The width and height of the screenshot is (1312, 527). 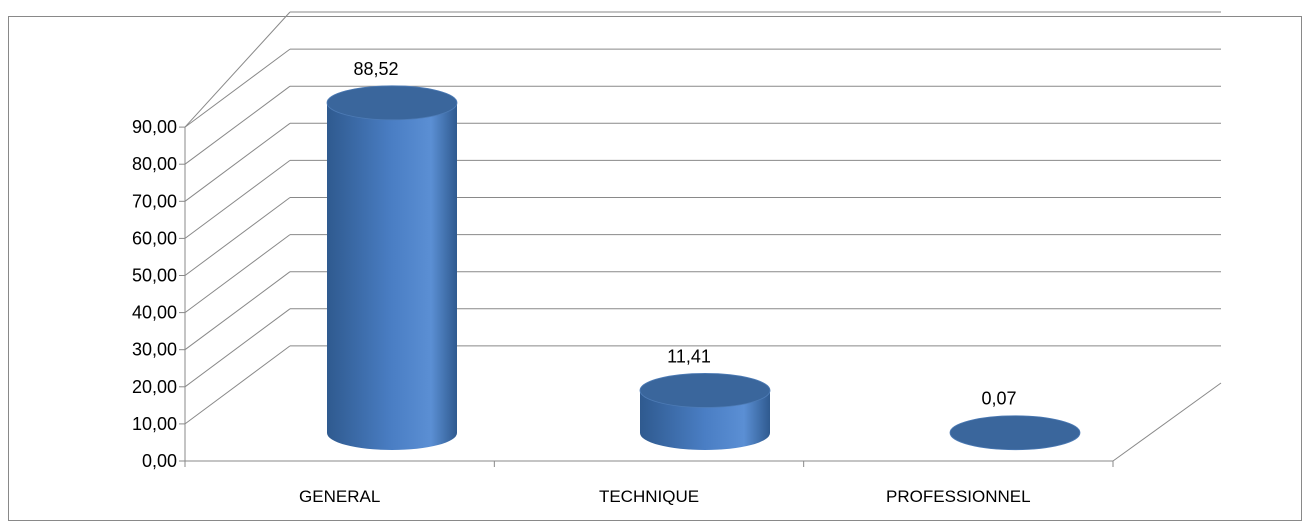 What do you see at coordinates (154, 350) in the screenshot?
I see `y-tick-label: 30,00` at bounding box center [154, 350].